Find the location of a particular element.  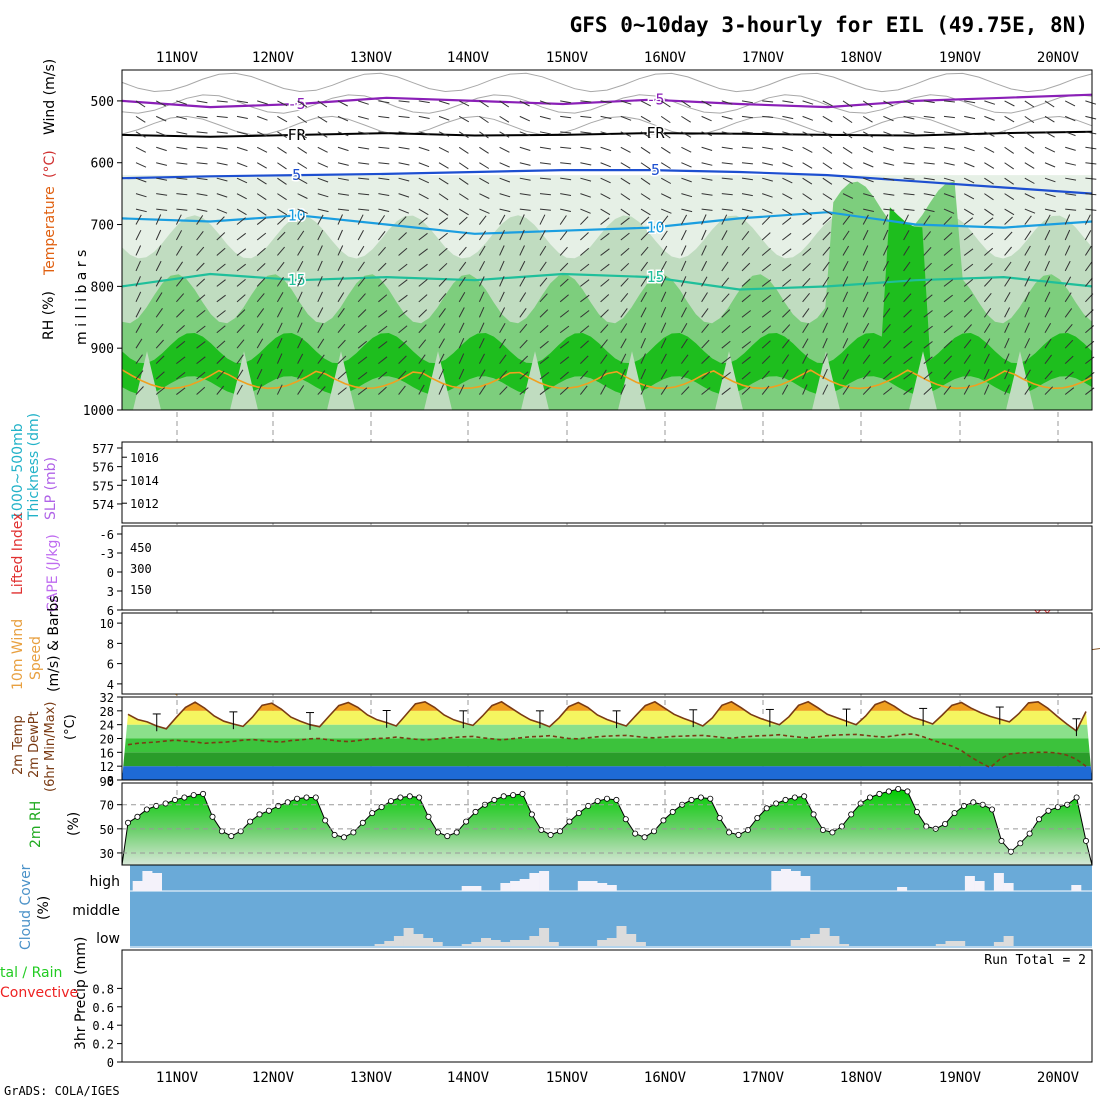

temperature-axis-label: Temperature is located at coordinates (50, 231).